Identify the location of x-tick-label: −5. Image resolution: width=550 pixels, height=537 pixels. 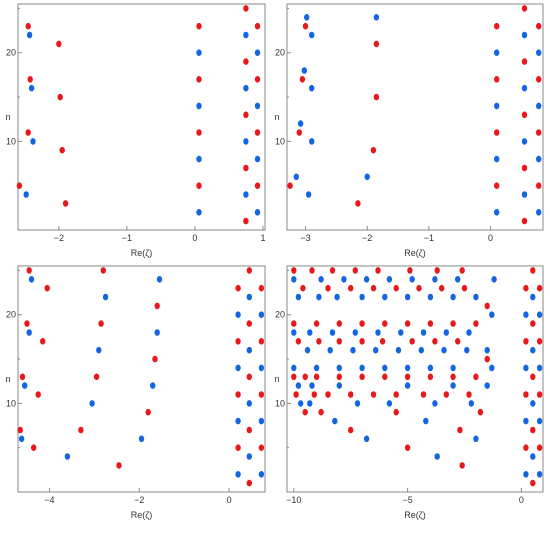
(407, 500).